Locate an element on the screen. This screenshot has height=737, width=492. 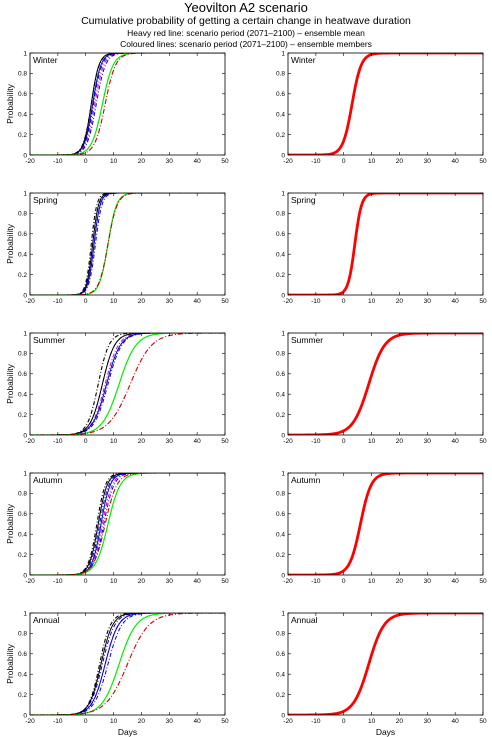
season-label: Winter is located at coordinates (45, 60).